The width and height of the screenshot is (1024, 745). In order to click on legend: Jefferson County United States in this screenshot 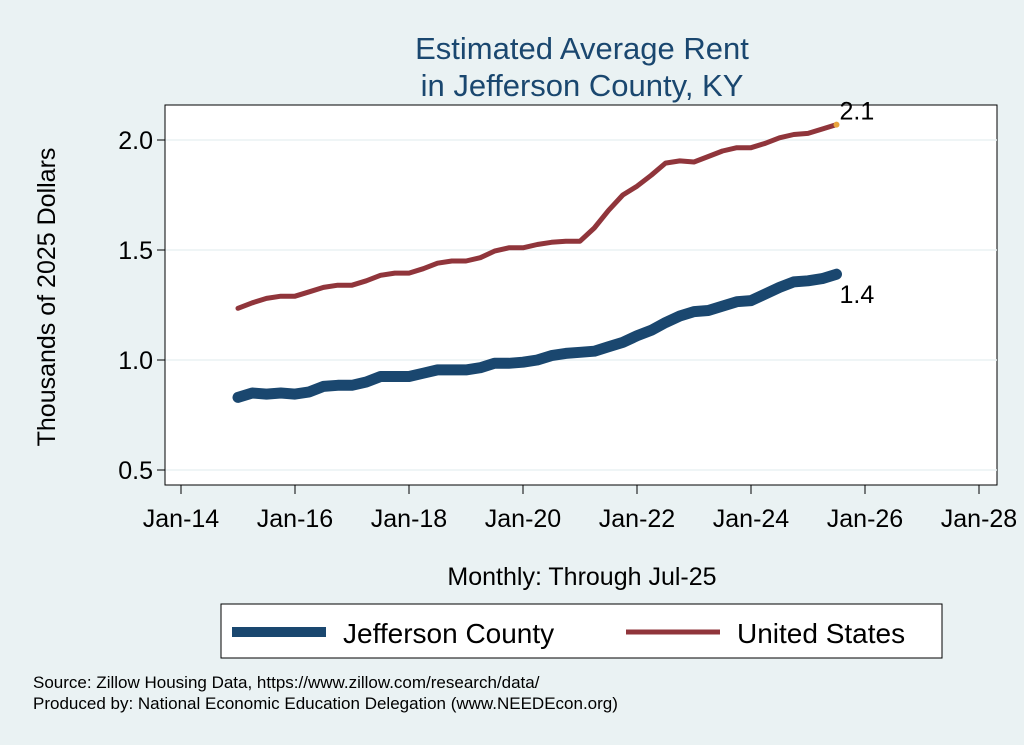, I will do `click(581, 631)`.